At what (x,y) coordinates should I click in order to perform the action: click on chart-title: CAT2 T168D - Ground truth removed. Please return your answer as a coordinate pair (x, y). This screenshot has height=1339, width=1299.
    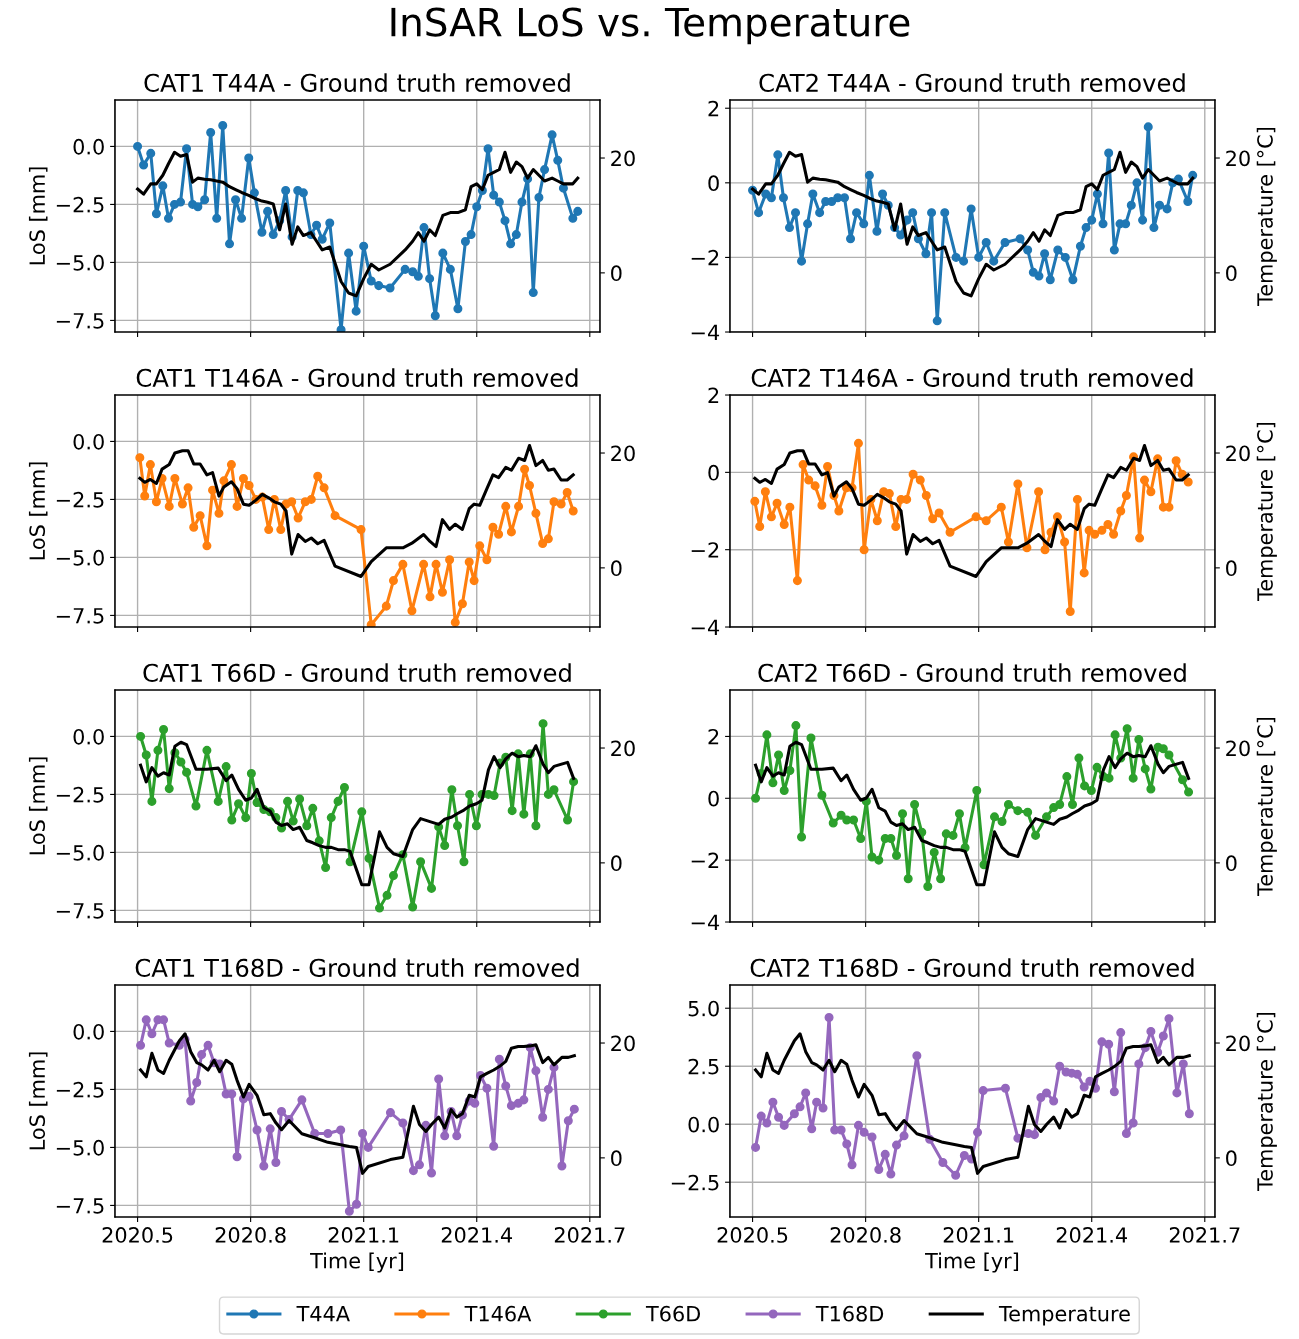
    Looking at the image, I should click on (972, 968).